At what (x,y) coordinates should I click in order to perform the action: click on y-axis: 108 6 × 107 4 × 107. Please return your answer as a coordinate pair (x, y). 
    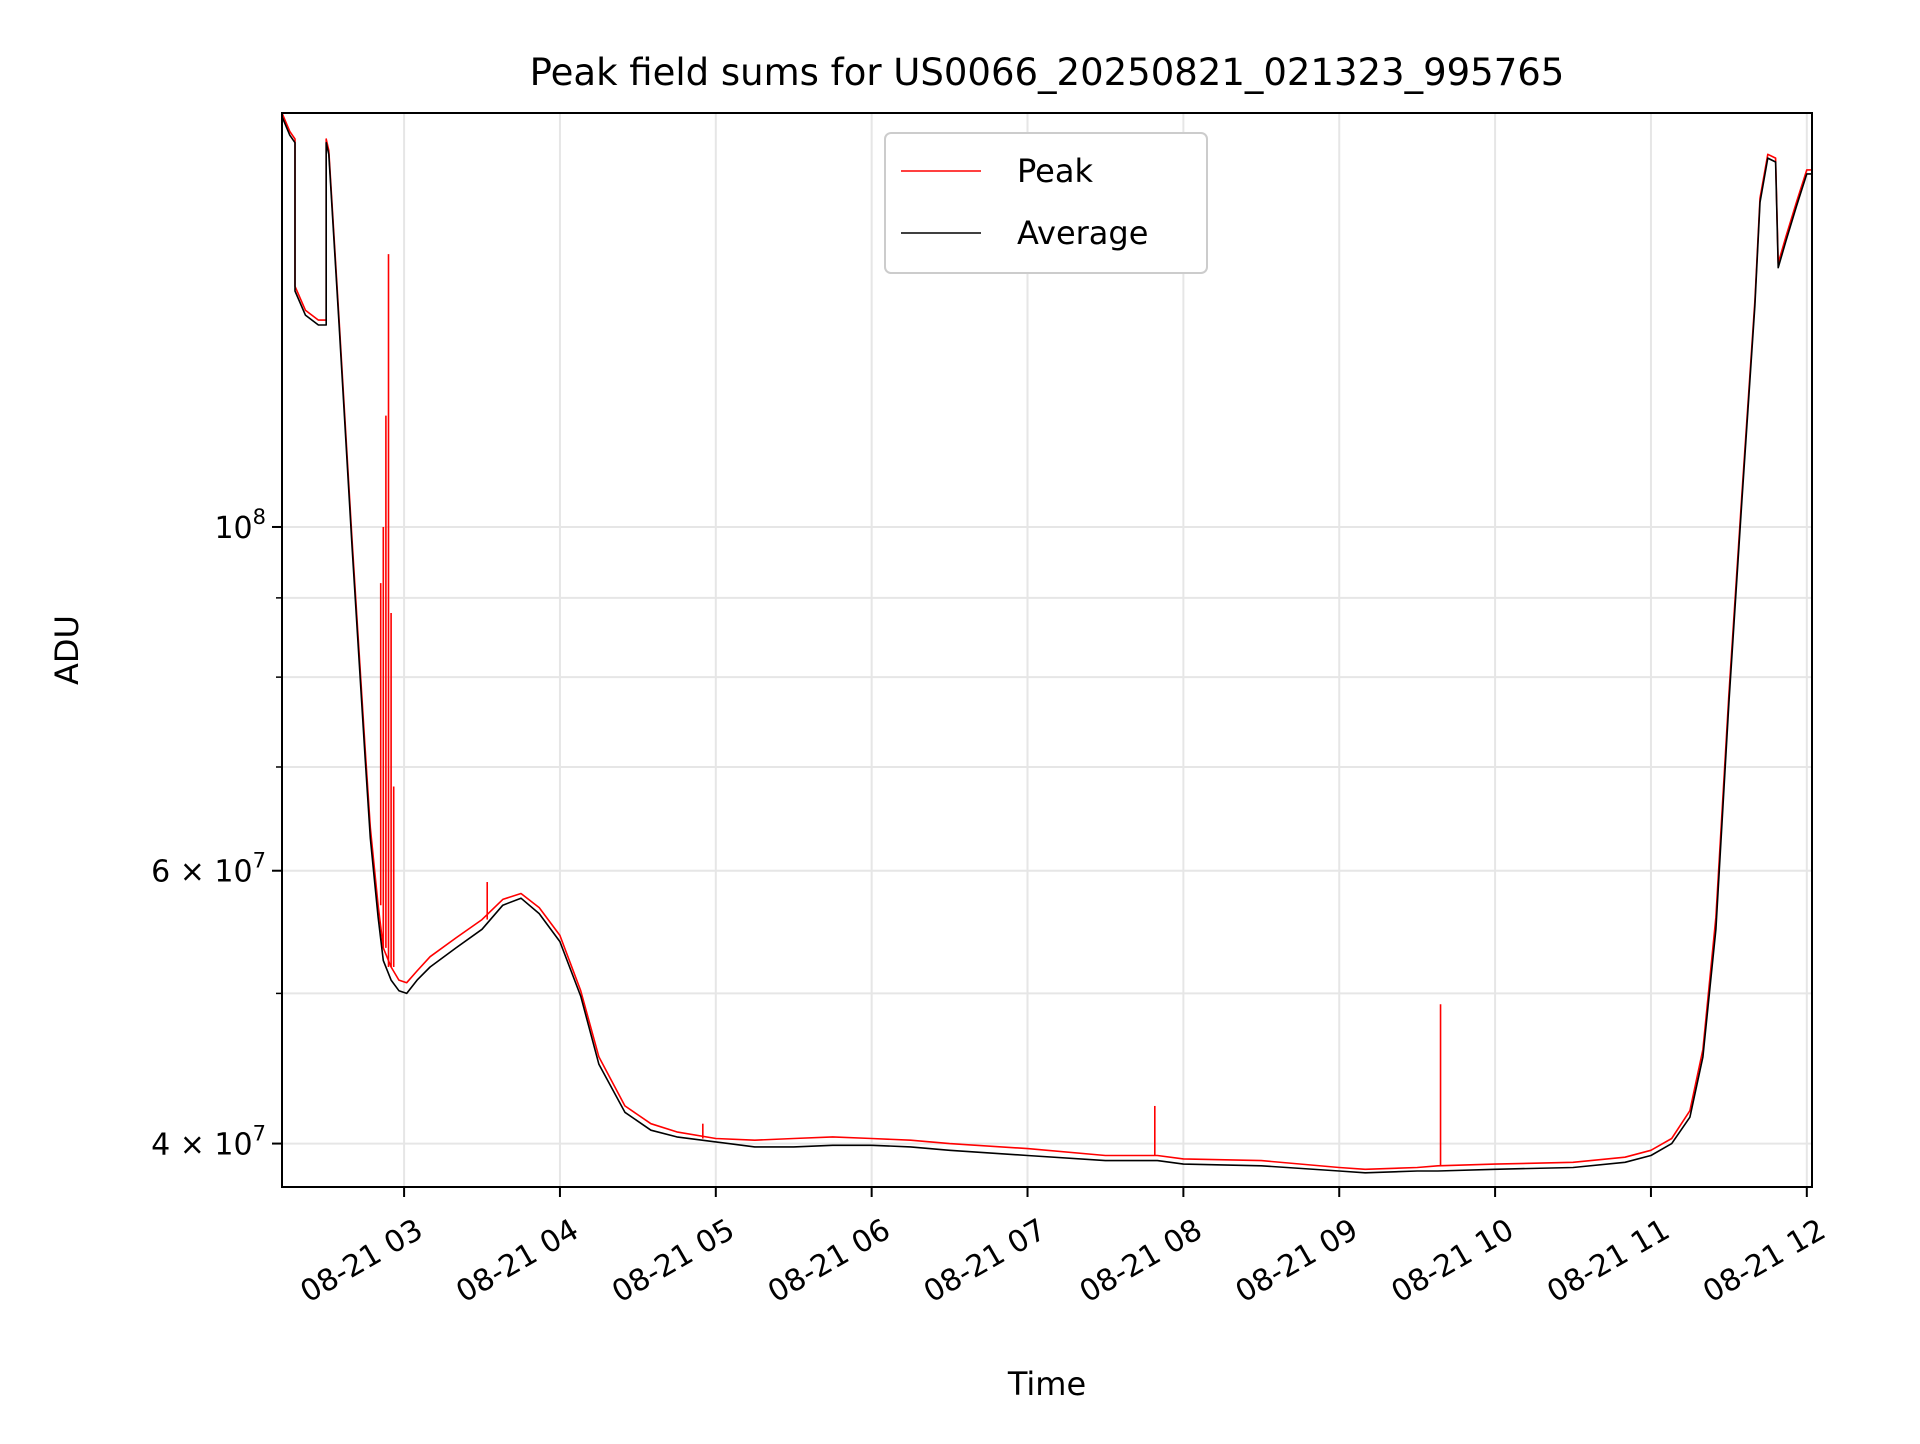
    Looking at the image, I should click on (216, 834).